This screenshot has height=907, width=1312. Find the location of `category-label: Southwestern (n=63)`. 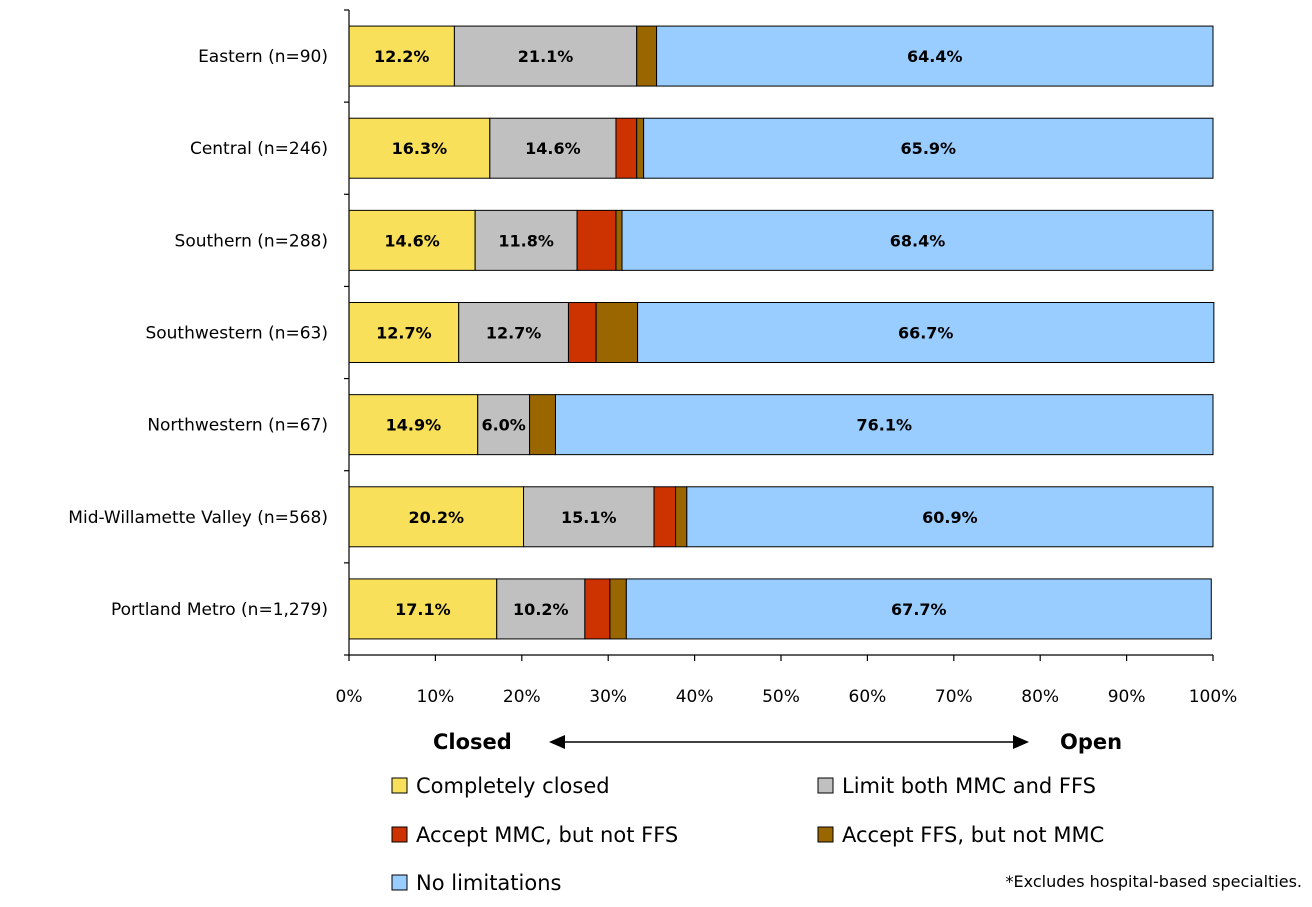

category-label: Southwestern (n=63) is located at coordinates (236, 334).